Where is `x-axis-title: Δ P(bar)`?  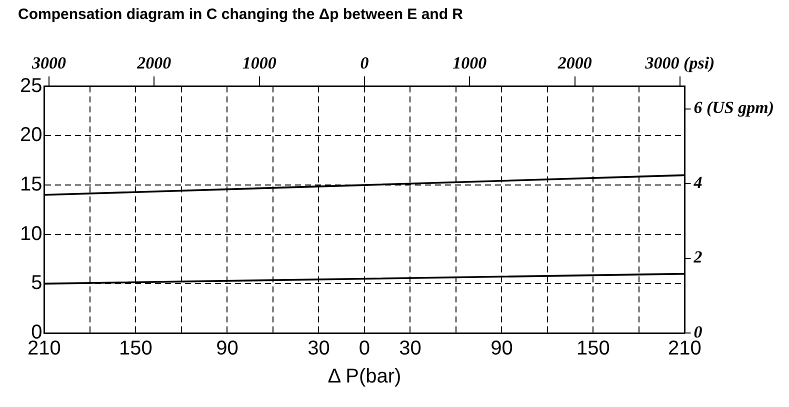
x-axis-title: Δ P(bar) is located at coordinates (365, 377).